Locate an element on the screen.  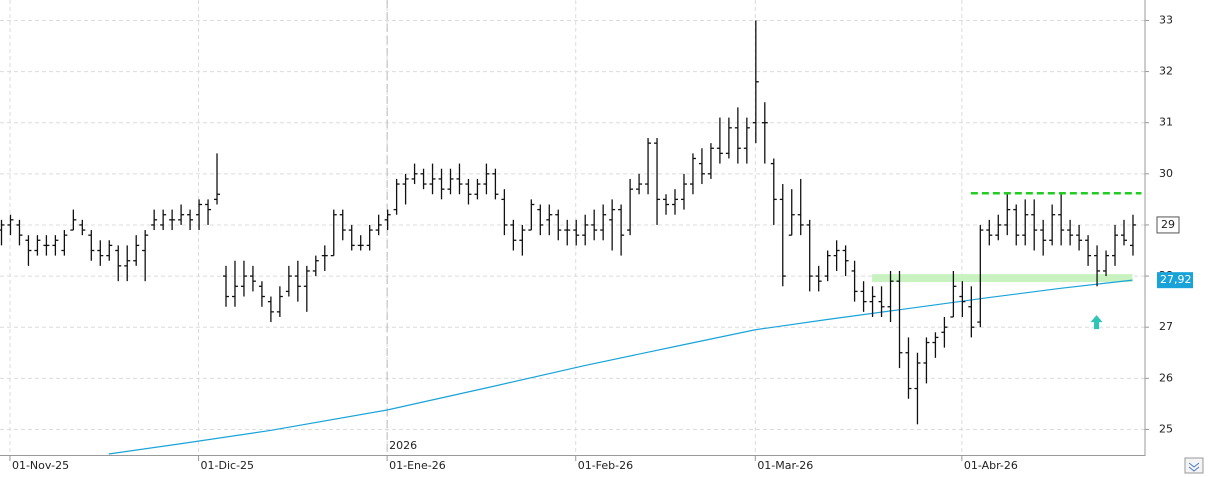
x-tick-label: 01-Nov-25 is located at coordinates (40, 465).